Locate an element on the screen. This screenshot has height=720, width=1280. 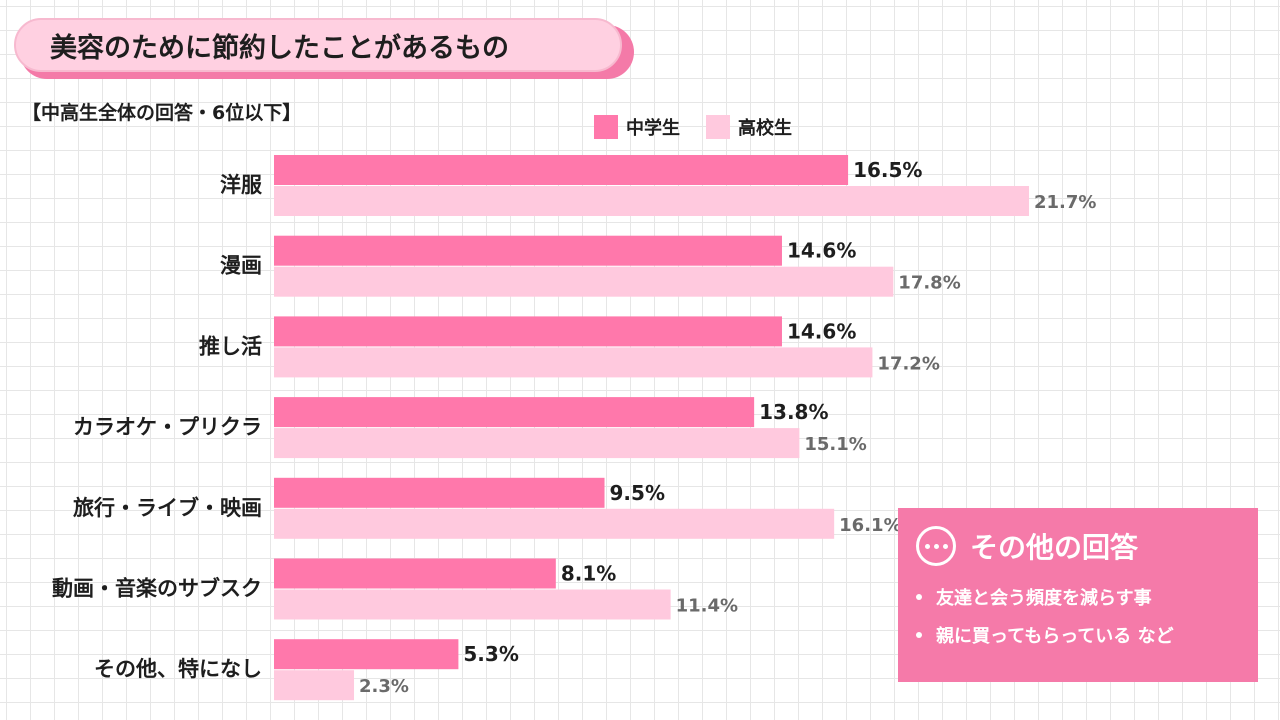
data-label-junior-high: 16.5% is located at coordinates (887, 170).